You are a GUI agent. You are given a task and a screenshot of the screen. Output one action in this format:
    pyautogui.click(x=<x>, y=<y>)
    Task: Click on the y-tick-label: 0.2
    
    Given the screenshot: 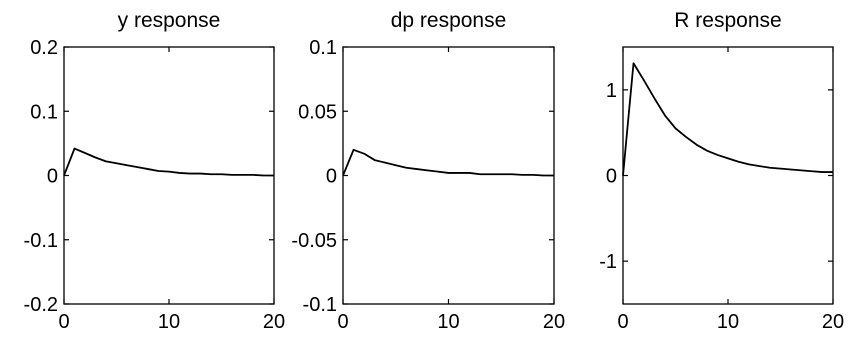 What is the action you would take?
    pyautogui.click(x=44, y=48)
    